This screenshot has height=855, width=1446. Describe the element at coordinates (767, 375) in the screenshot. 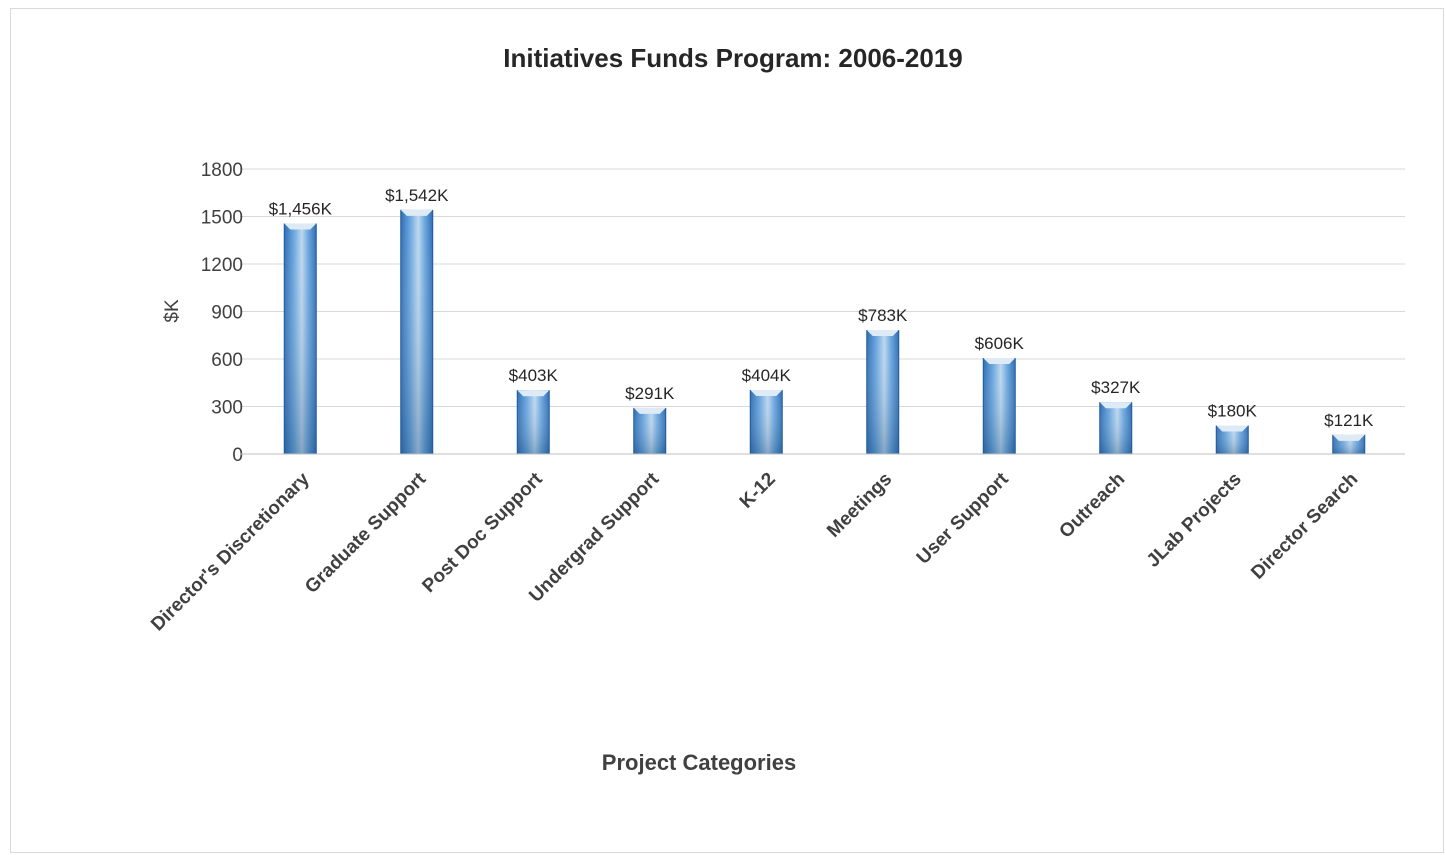

I see `data-label-4: $404K` at that location.